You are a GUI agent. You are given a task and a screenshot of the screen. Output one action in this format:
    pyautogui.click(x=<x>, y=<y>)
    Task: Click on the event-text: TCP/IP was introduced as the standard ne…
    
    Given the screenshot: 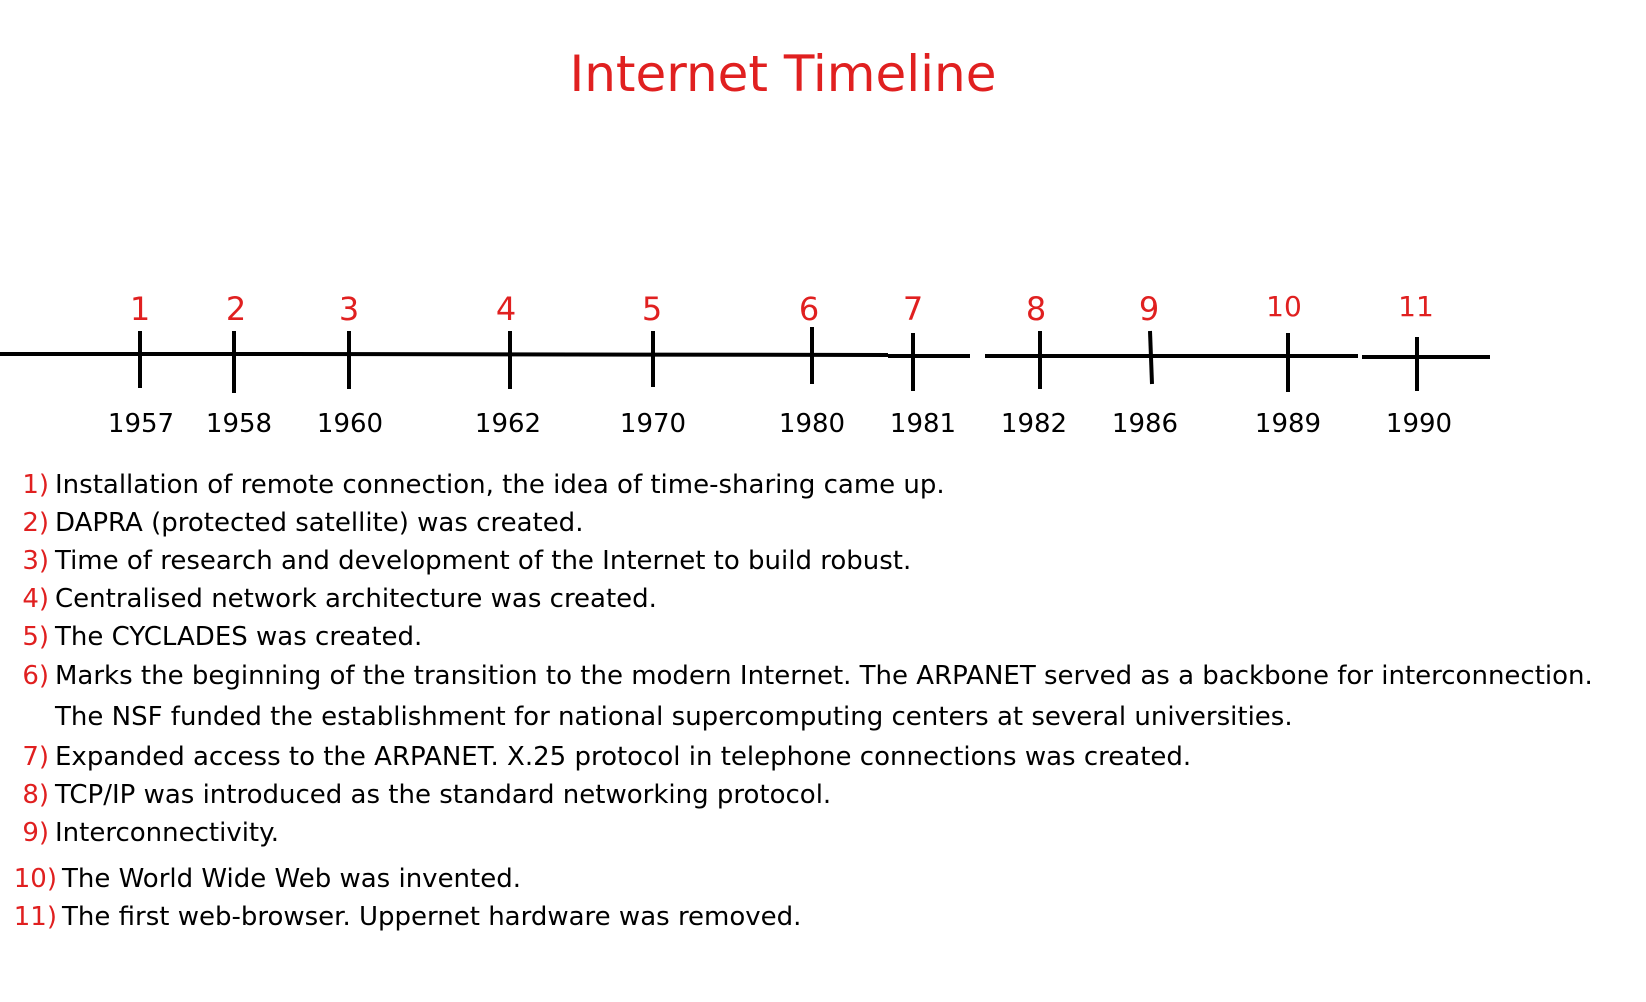 What is the action you would take?
    pyautogui.click(x=443, y=795)
    